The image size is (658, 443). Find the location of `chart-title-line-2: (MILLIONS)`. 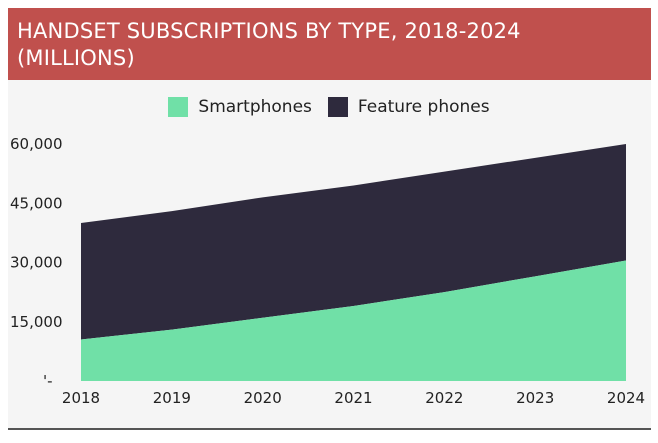

chart-title-line-2: (MILLIONS) is located at coordinates (76, 58).